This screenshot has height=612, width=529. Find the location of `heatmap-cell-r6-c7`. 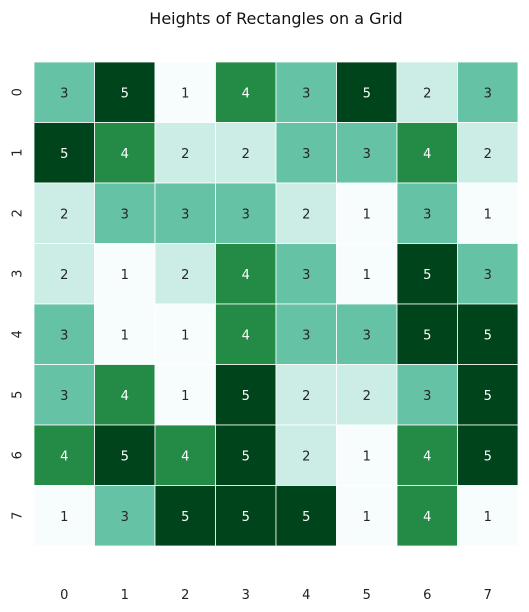

heatmap-cell-r6-c7 is located at coordinates (488, 455).